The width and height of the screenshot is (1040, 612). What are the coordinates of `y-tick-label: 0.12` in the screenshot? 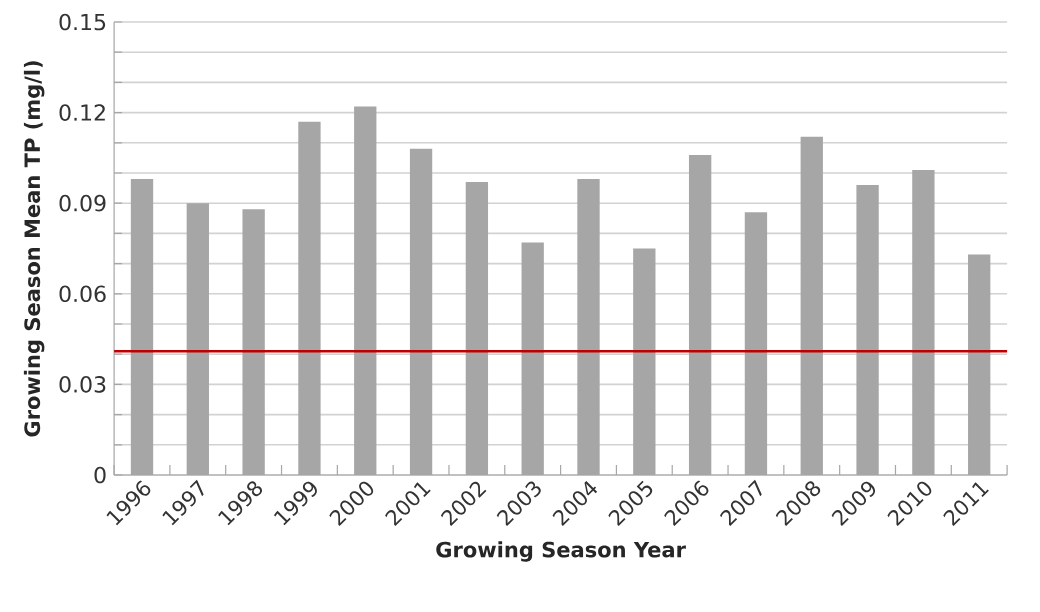 It's located at (82, 112).